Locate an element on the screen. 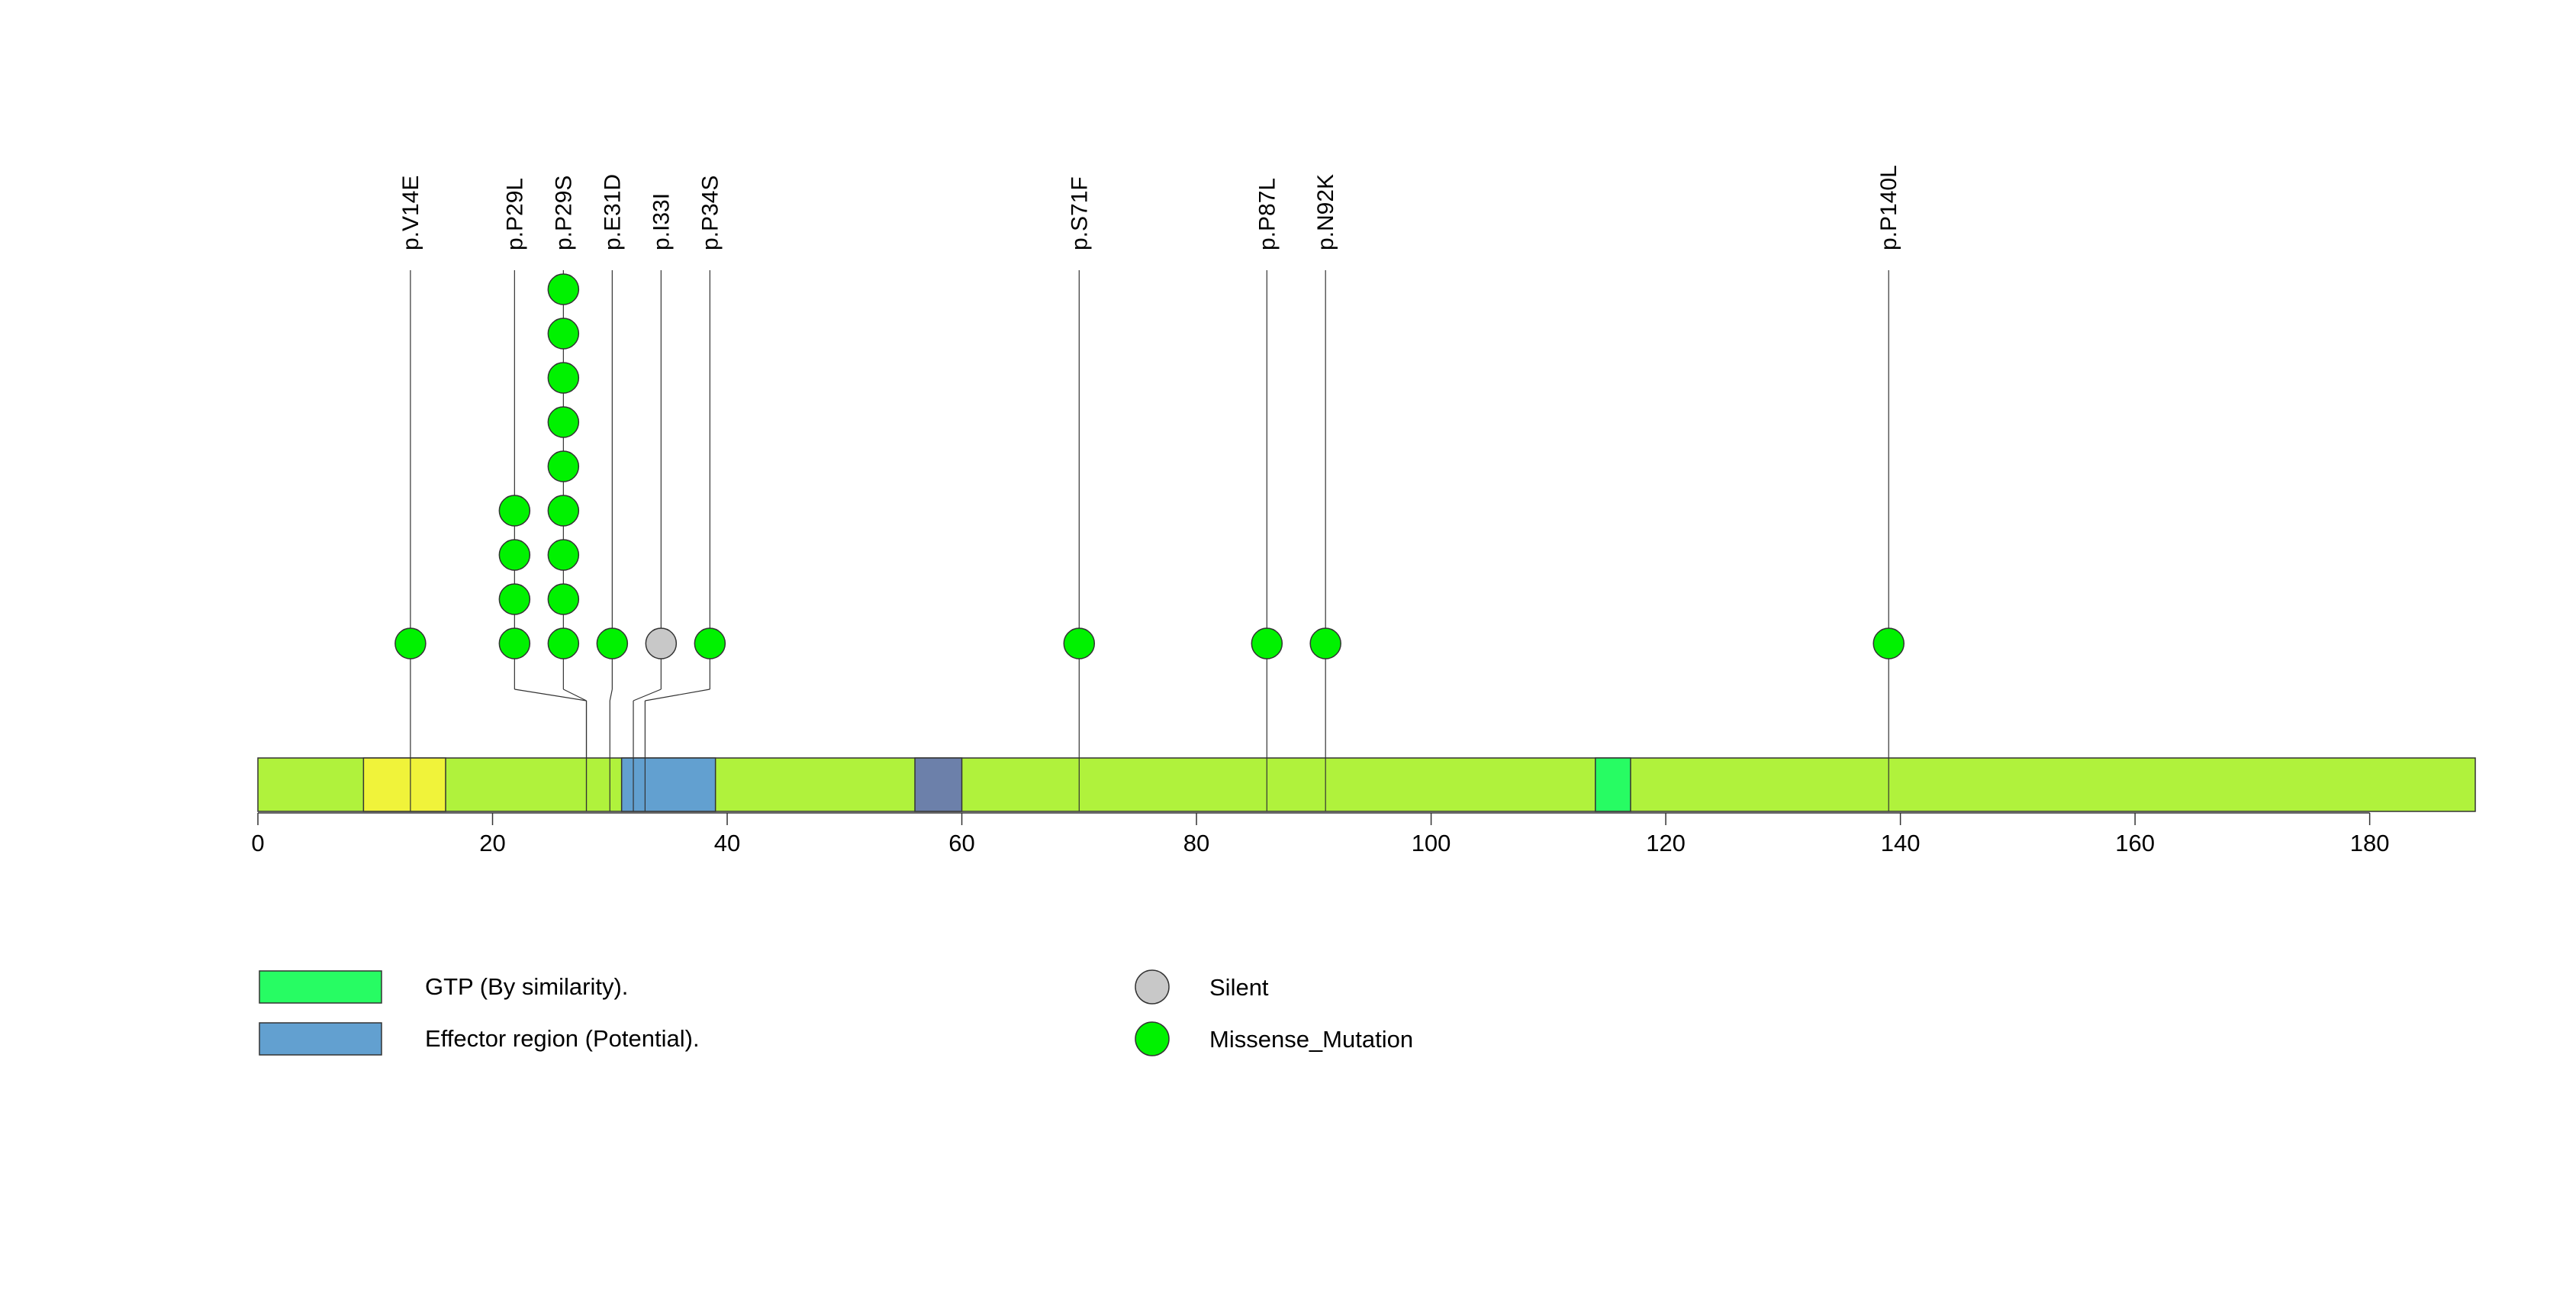  mutation-label-p-s71f: p.S71F is located at coordinates (1079, 213).